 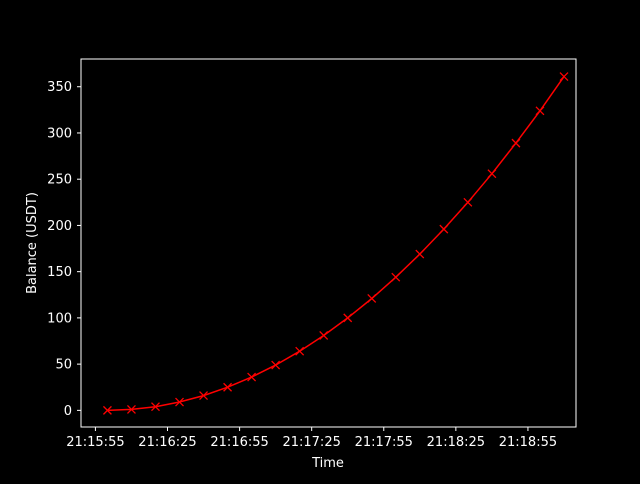 What do you see at coordinates (95, 442) in the screenshot?
I see `x-tick-label: 21:15:55` at bounding box center [95, 442].